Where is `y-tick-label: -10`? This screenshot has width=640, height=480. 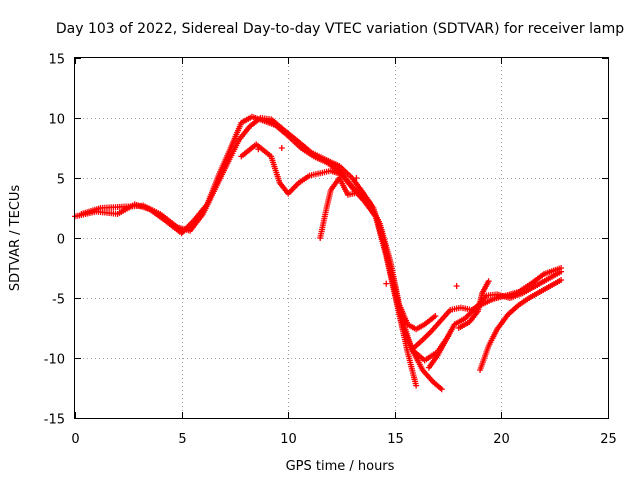 y-tick-label: -10 is located at coordinates (54, 360).